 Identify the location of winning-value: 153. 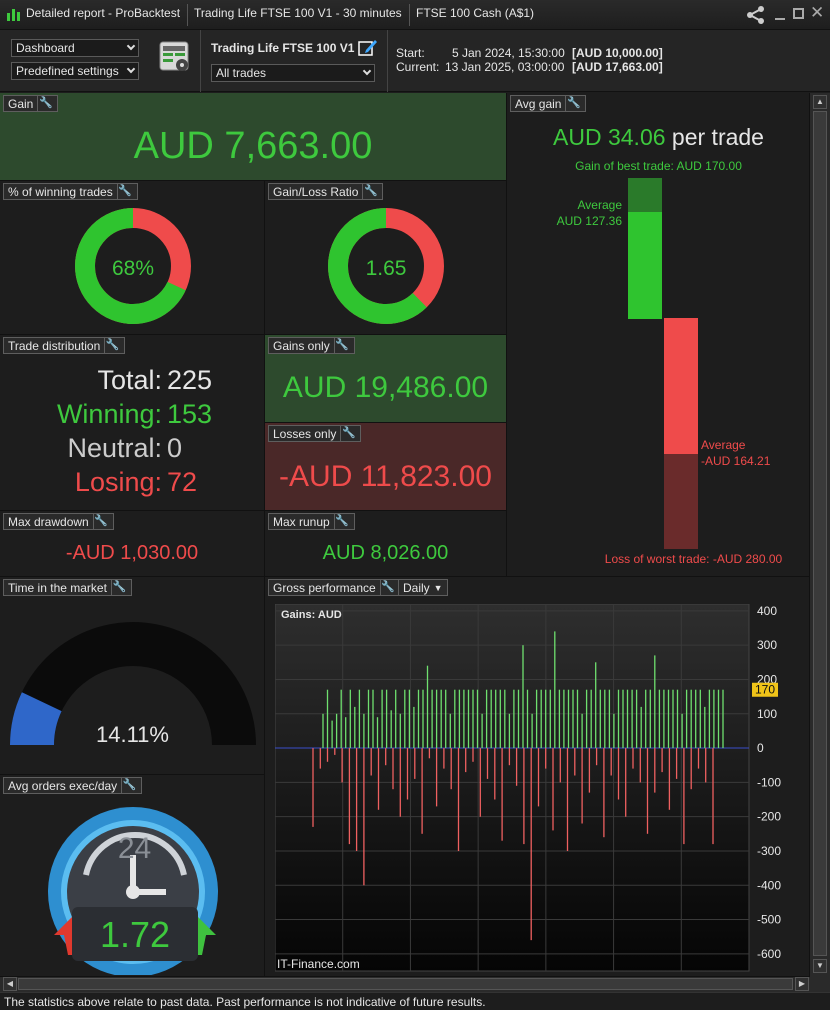
(190, 414).